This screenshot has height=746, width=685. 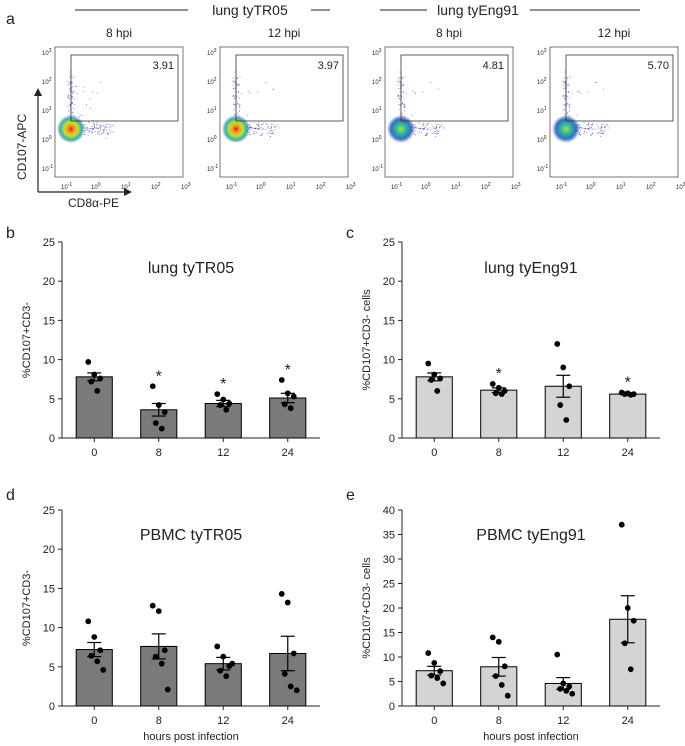 I want to click on y-axis-label: %CD107+CD3- cells, so click(x=367, y=340).